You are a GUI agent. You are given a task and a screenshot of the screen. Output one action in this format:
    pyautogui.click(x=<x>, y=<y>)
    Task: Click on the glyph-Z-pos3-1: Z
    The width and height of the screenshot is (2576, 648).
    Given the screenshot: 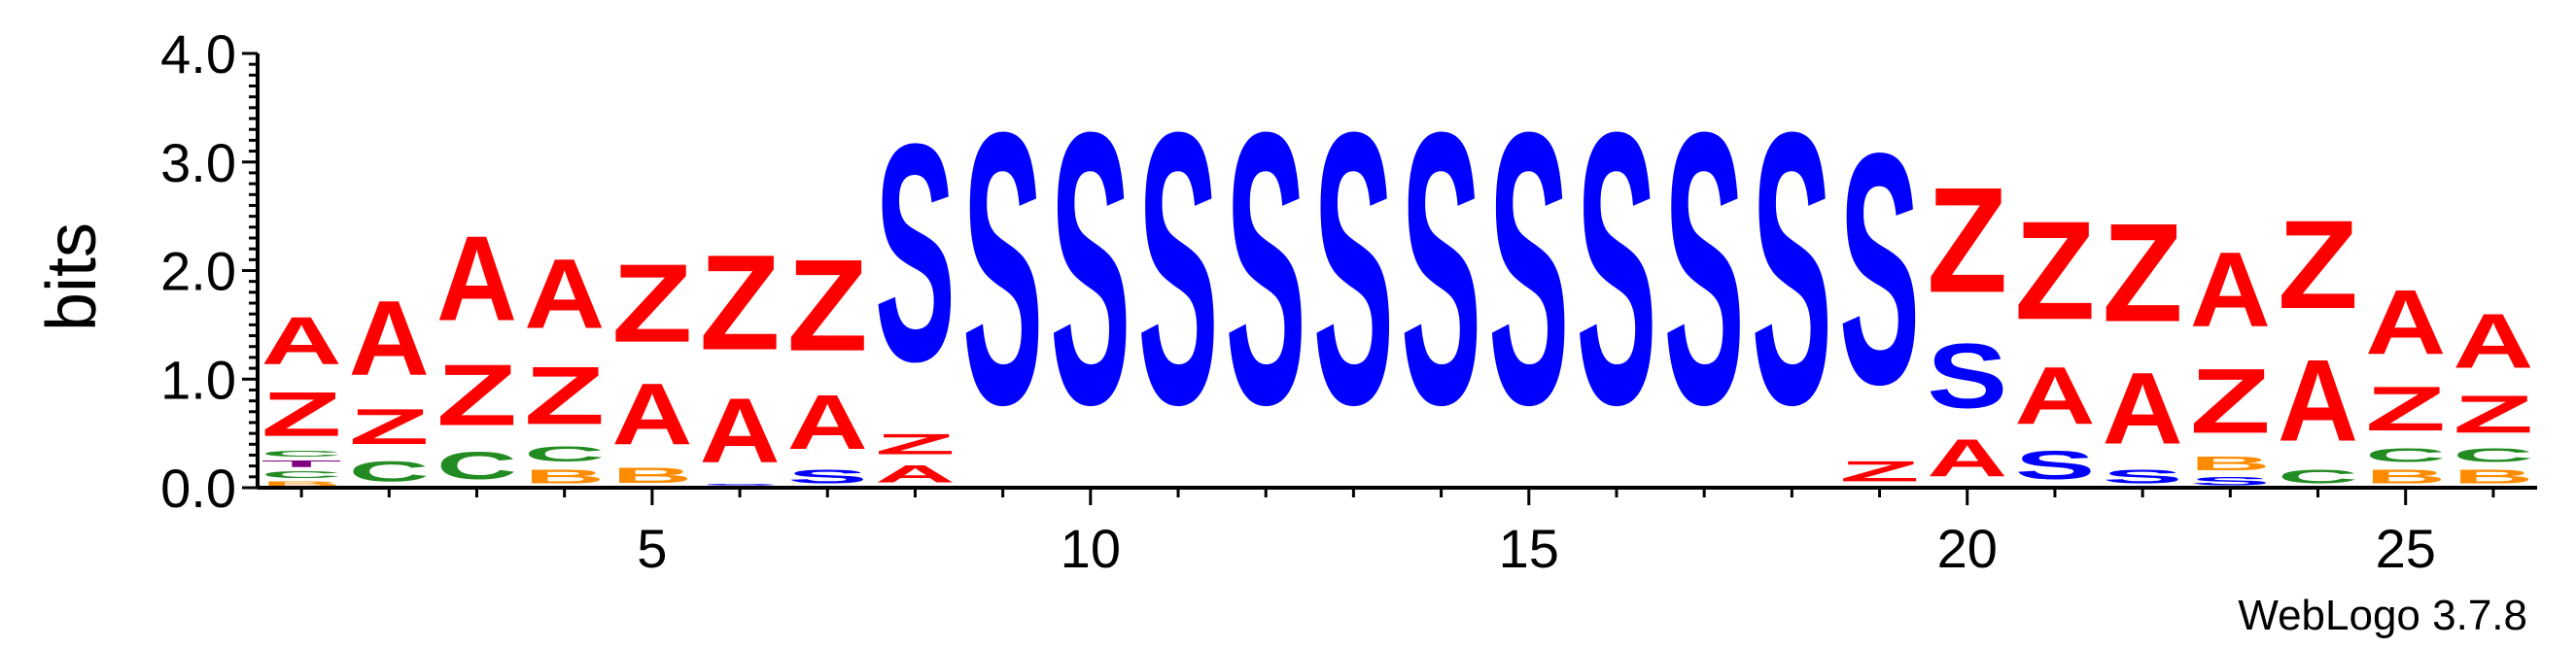 What is the action you would take?
    pyautogui.click(x=476, y=395)
    